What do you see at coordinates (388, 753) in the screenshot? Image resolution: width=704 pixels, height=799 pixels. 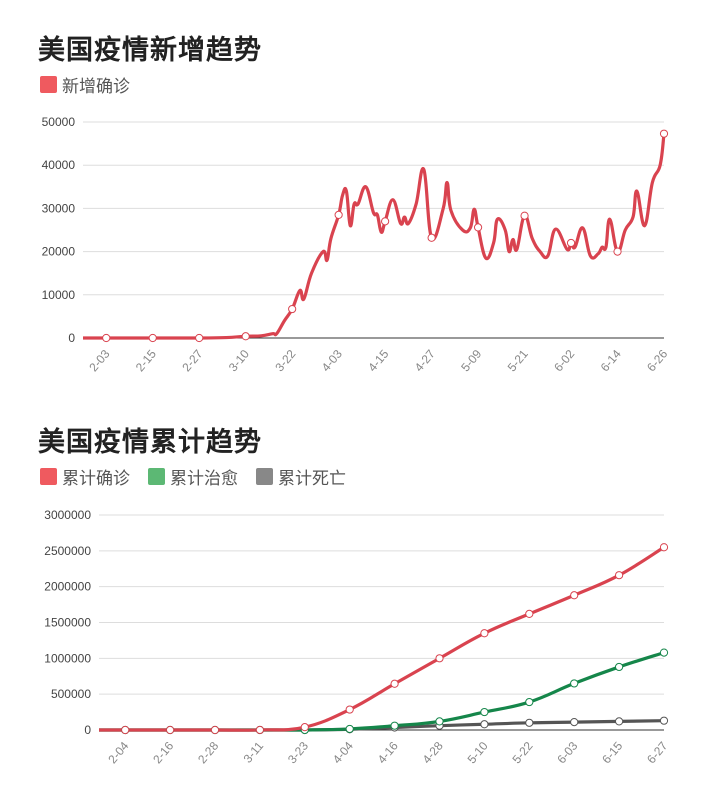 I see `x-tick-label: 4-16` at bounding box center [388, 753].